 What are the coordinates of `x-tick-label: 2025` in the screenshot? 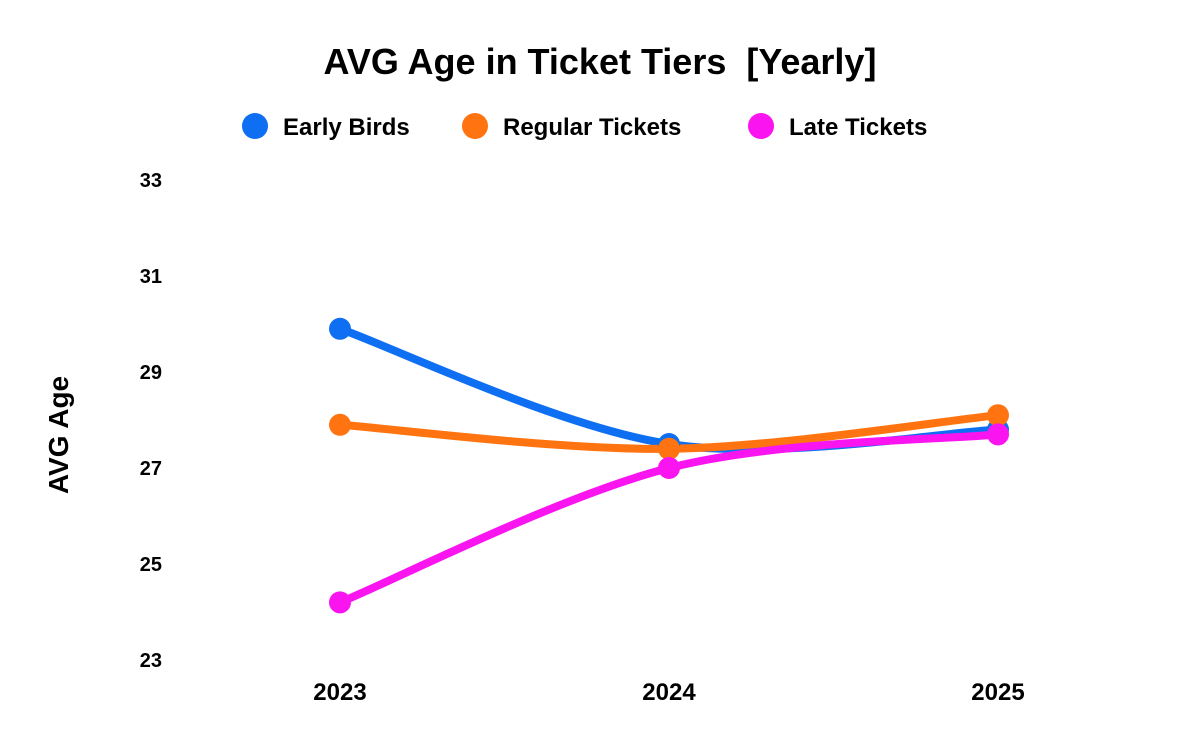 It's located at (997, 692).